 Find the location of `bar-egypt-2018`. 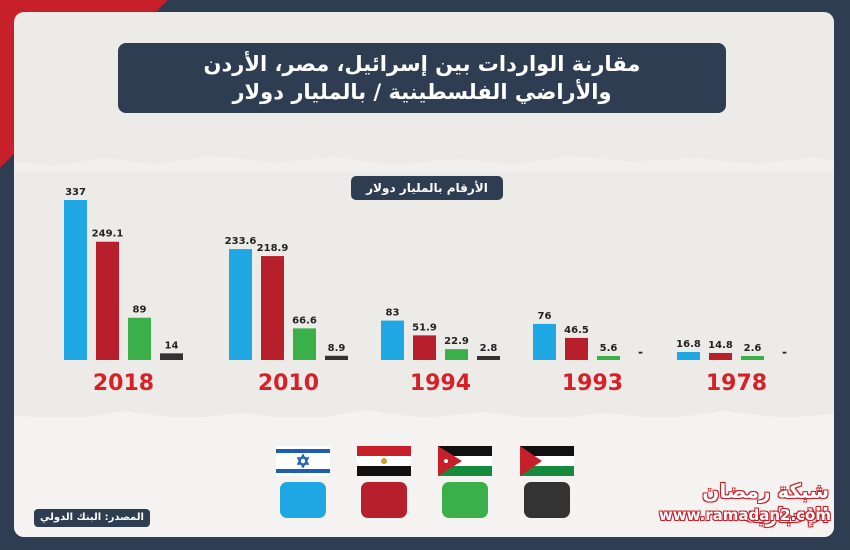

bar-egypt-2018 is located at coordinates (107, 300).